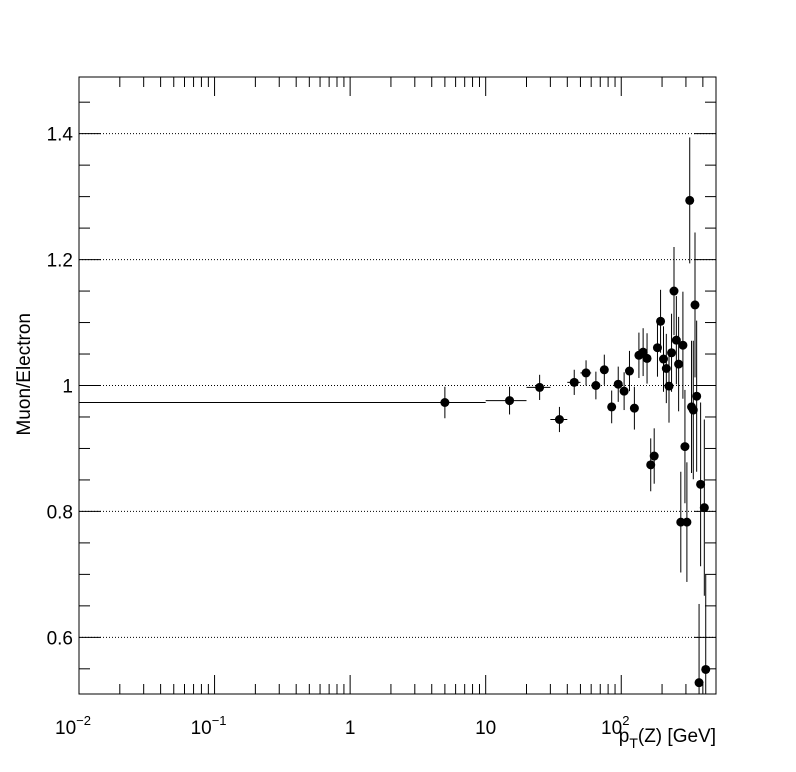 This screenshot has width=796, height=772. I want to click on x-tick-label-exponent: −2, so click(83, 720).